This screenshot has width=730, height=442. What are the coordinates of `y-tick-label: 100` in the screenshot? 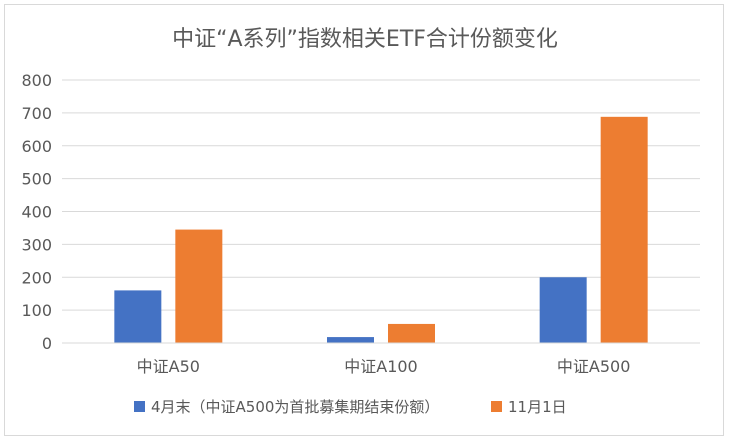 It's located at (36, 310).